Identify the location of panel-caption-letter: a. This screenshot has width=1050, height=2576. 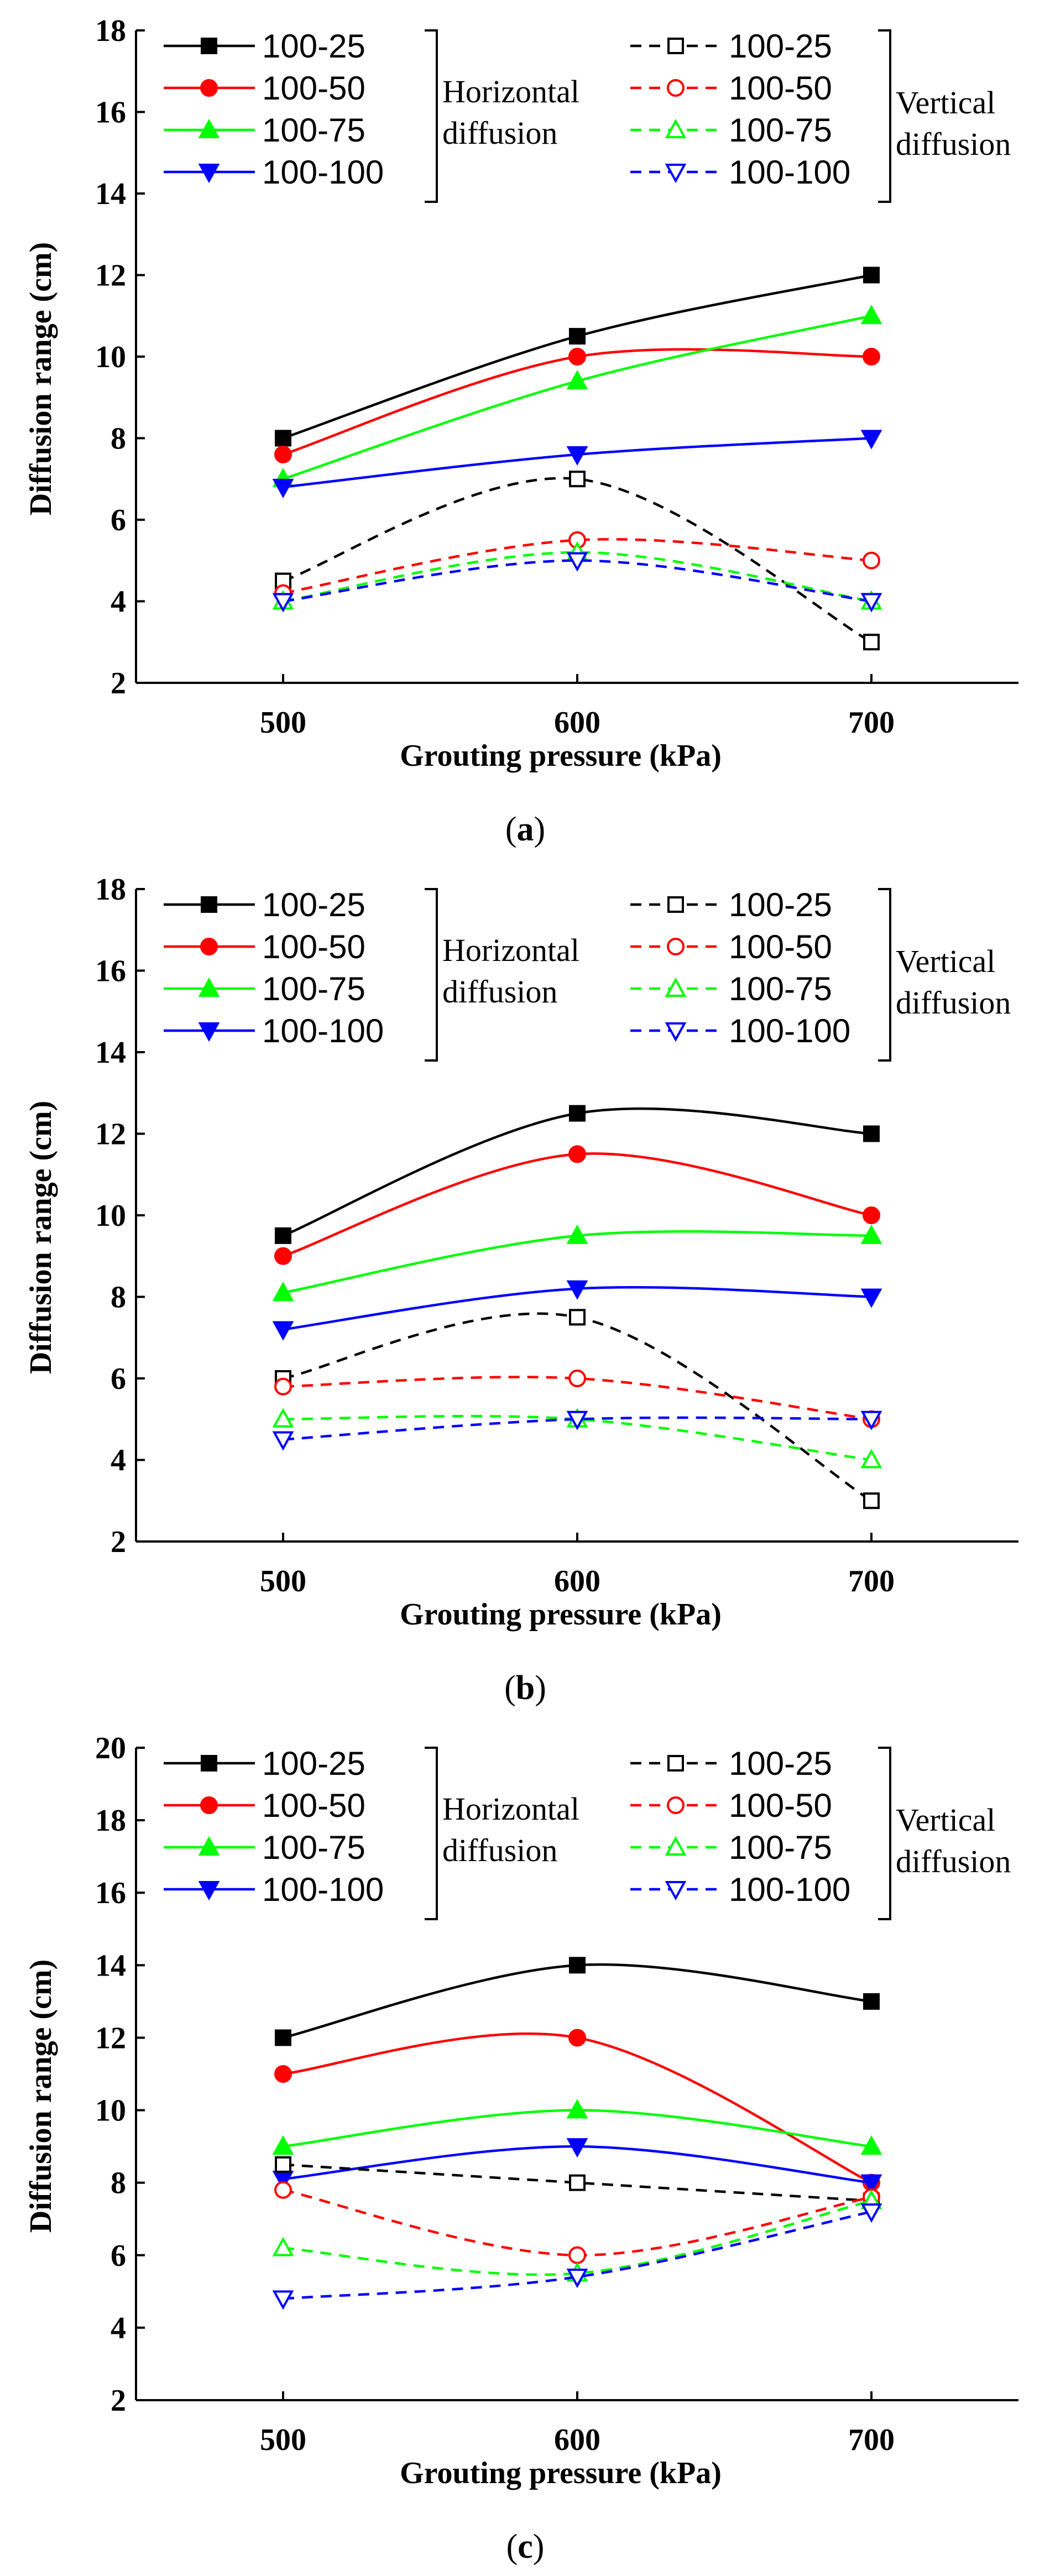
(525, 829).